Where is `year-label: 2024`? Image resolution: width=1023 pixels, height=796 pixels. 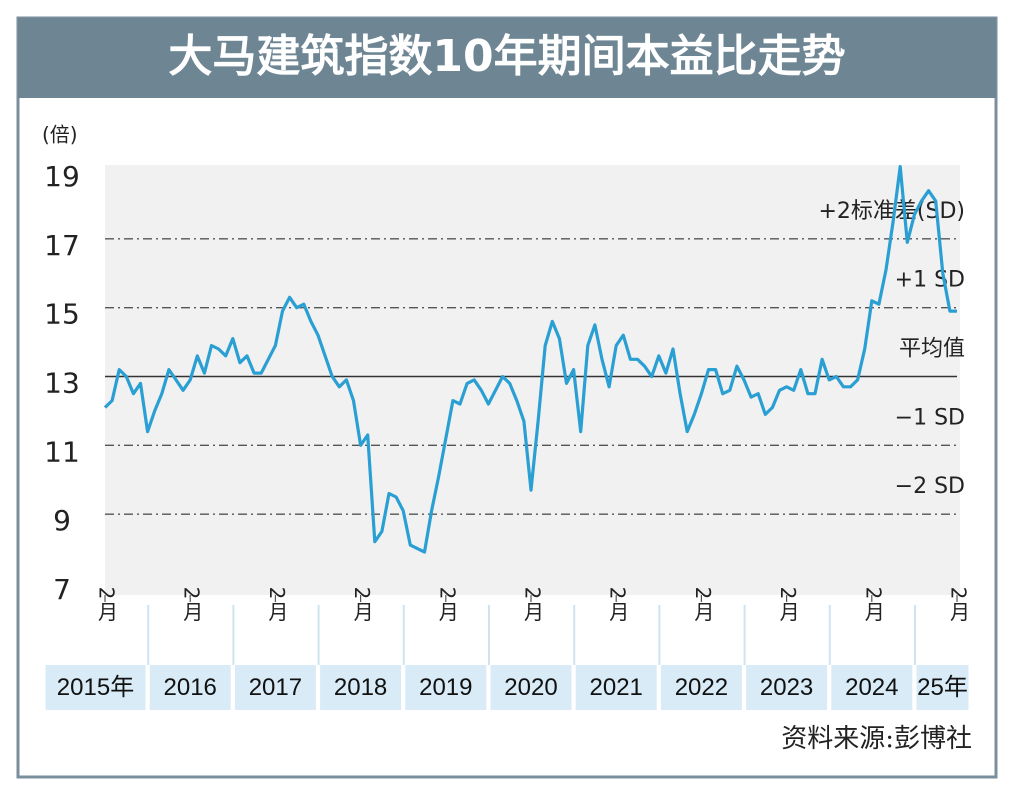 year-label: 2024 is located at coordinates (871, 687).